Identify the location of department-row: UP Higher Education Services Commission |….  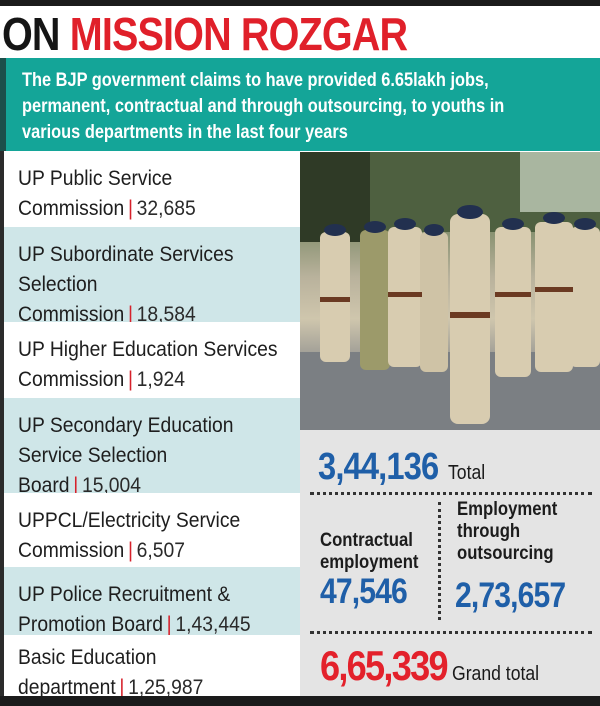
(152, 360).